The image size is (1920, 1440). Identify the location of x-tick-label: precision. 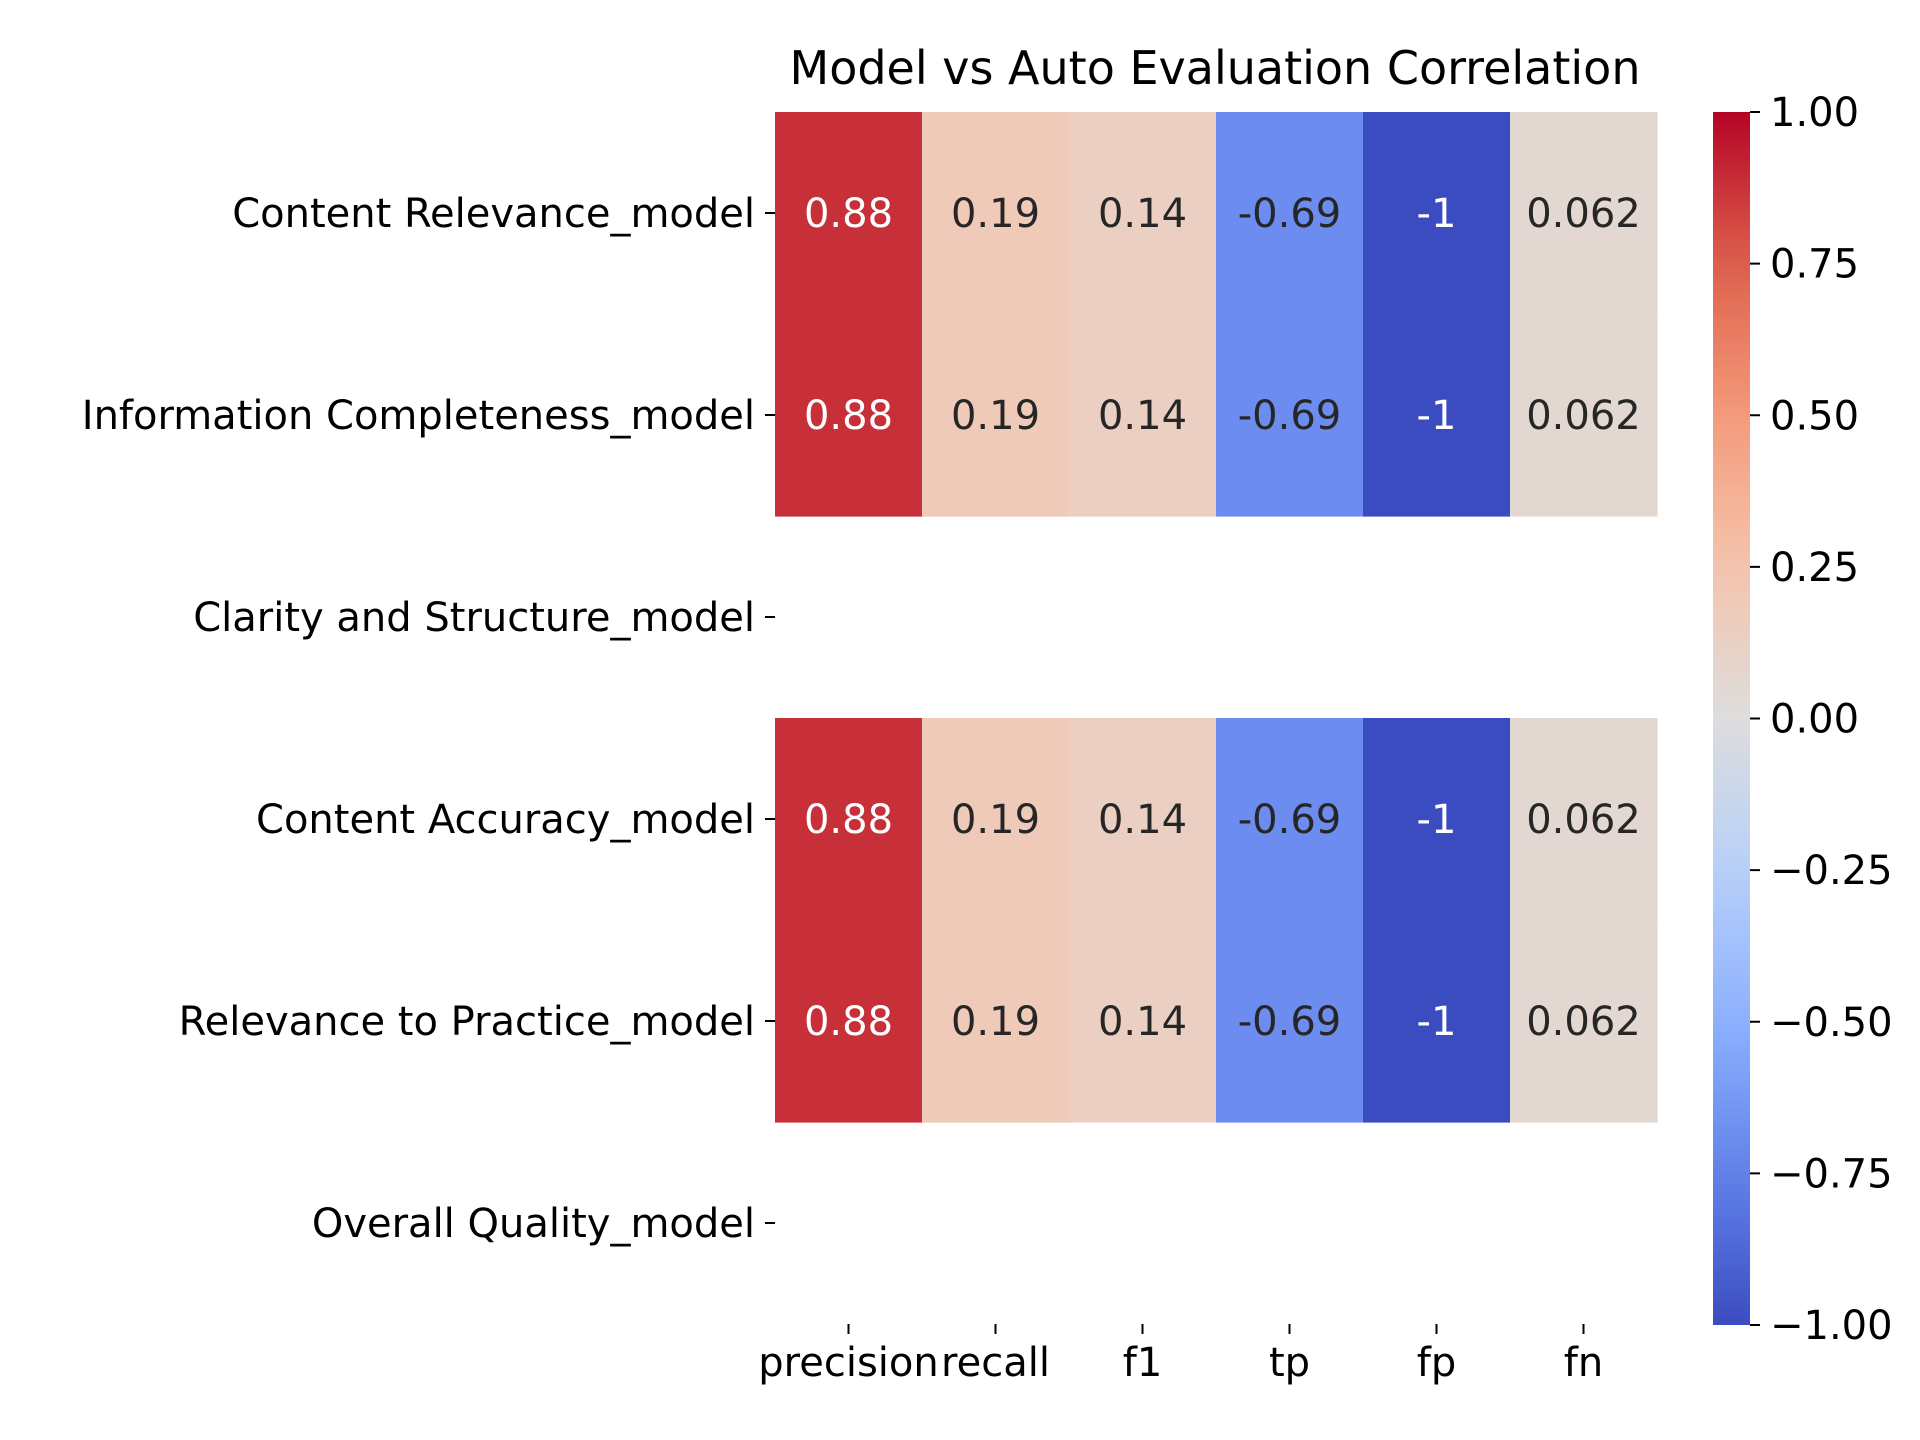
(848, 1363).